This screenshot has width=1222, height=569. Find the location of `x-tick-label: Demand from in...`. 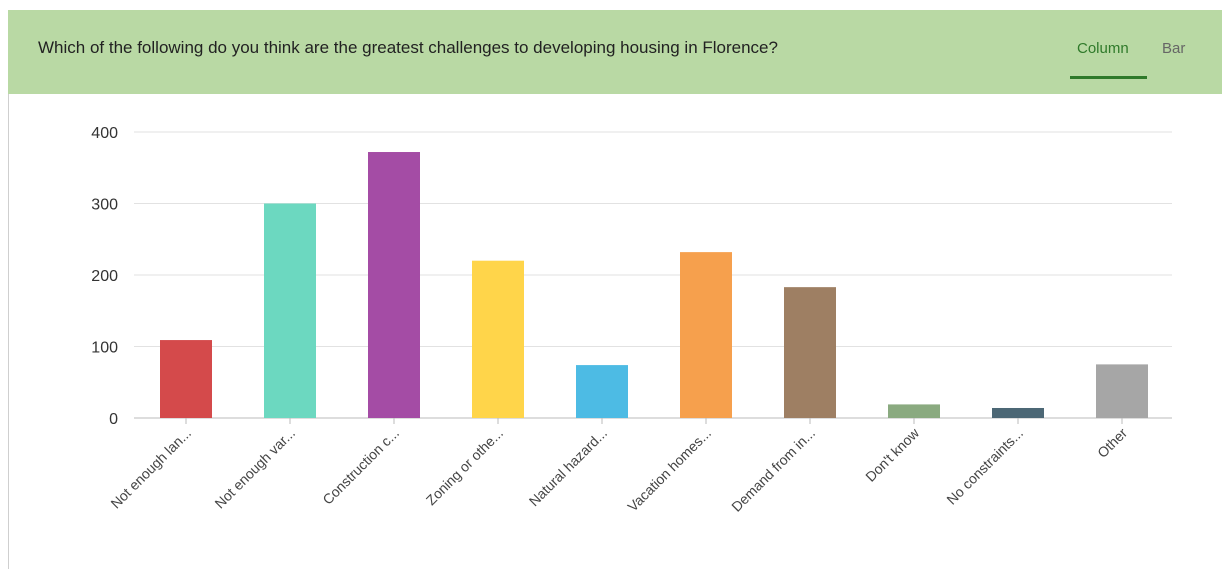

x-tick-label: Demand from in... is located at coordinates (773, 470).